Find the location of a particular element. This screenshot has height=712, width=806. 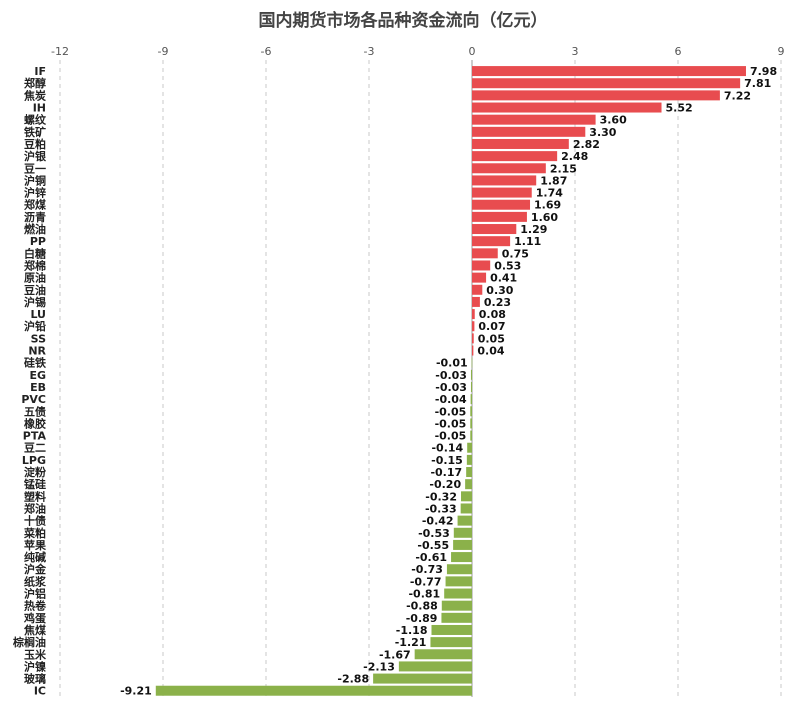

value-label: 5.52 is located at coordinates (679, 108).